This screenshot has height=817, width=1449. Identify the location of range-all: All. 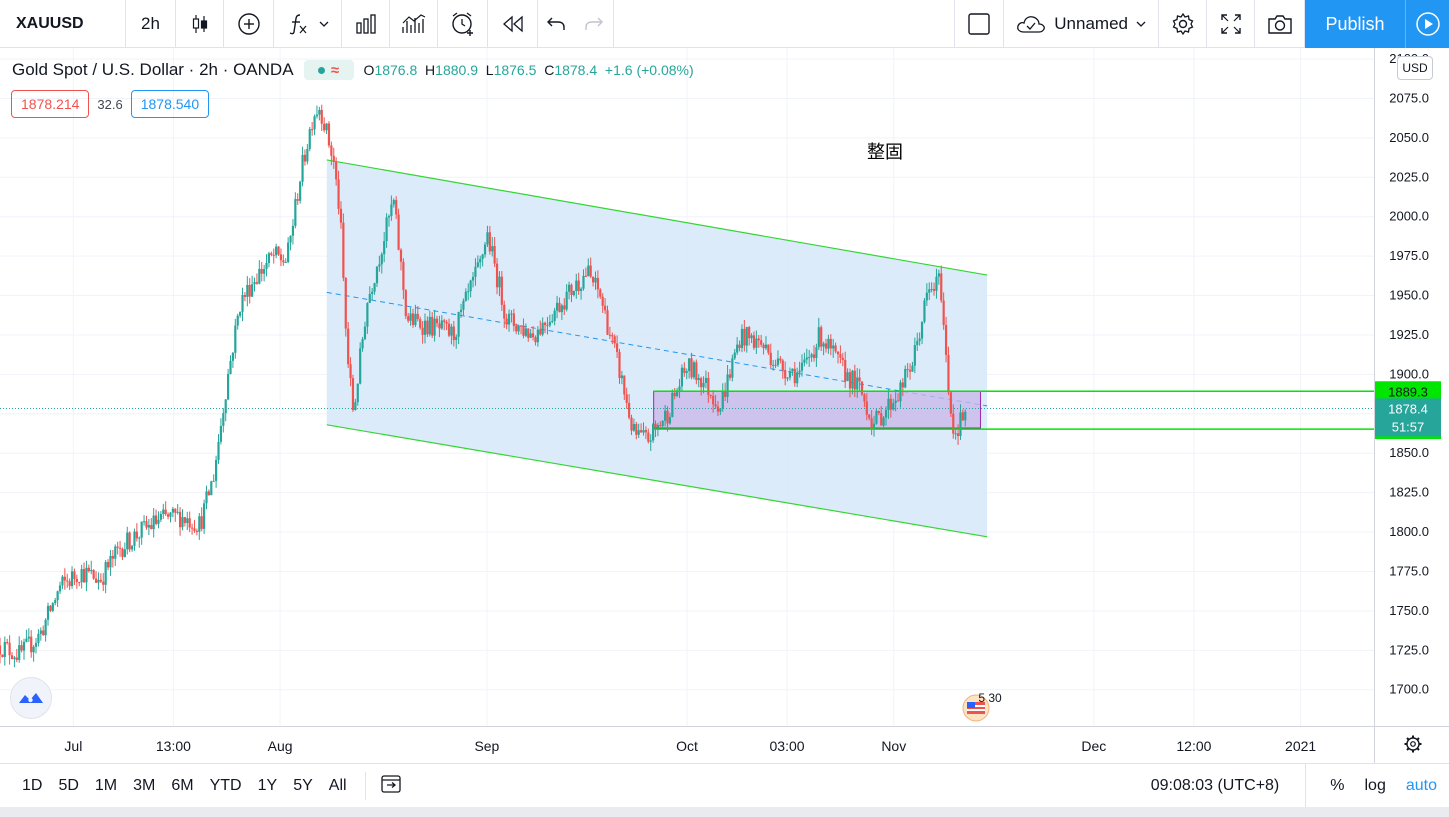
(337, 785).